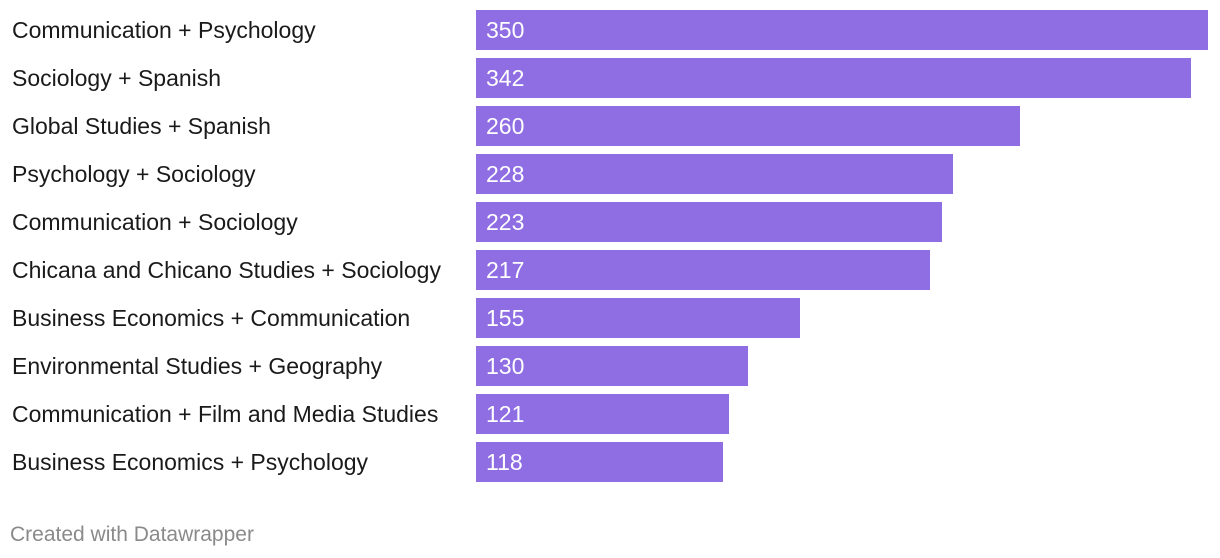 This screenshot has height=558, width=1220. I want to click on bar-value-label: 260, so click(505, 126).